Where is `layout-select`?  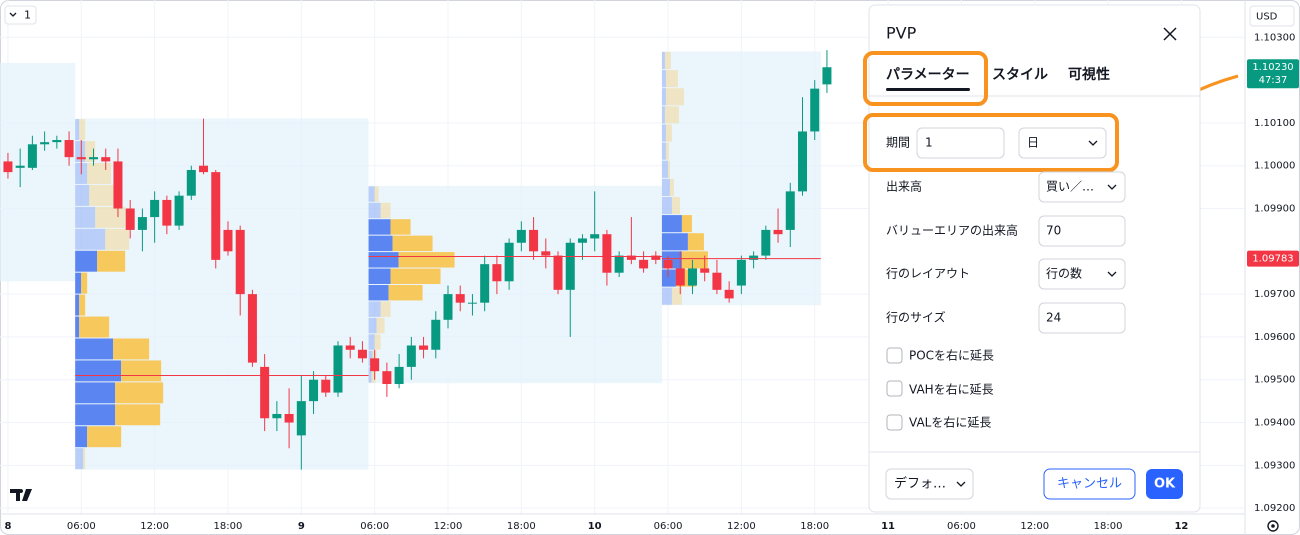 layout-select is located at coordinates (1082, 274).